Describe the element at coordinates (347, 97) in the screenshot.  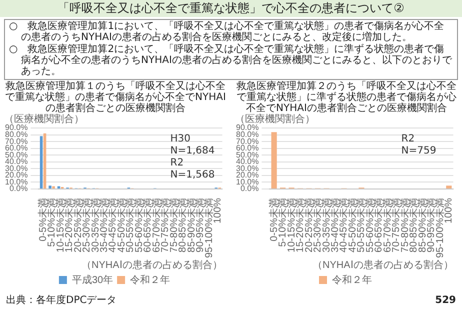
I see `chart-title: 救急医療管理加算２のうち「呼吸不全又は心不全で重篤な状態」に準ずる状態の患者で傷病名が心不全でNYHAⅠの患者割合ごとの医療機関割合` at that location.